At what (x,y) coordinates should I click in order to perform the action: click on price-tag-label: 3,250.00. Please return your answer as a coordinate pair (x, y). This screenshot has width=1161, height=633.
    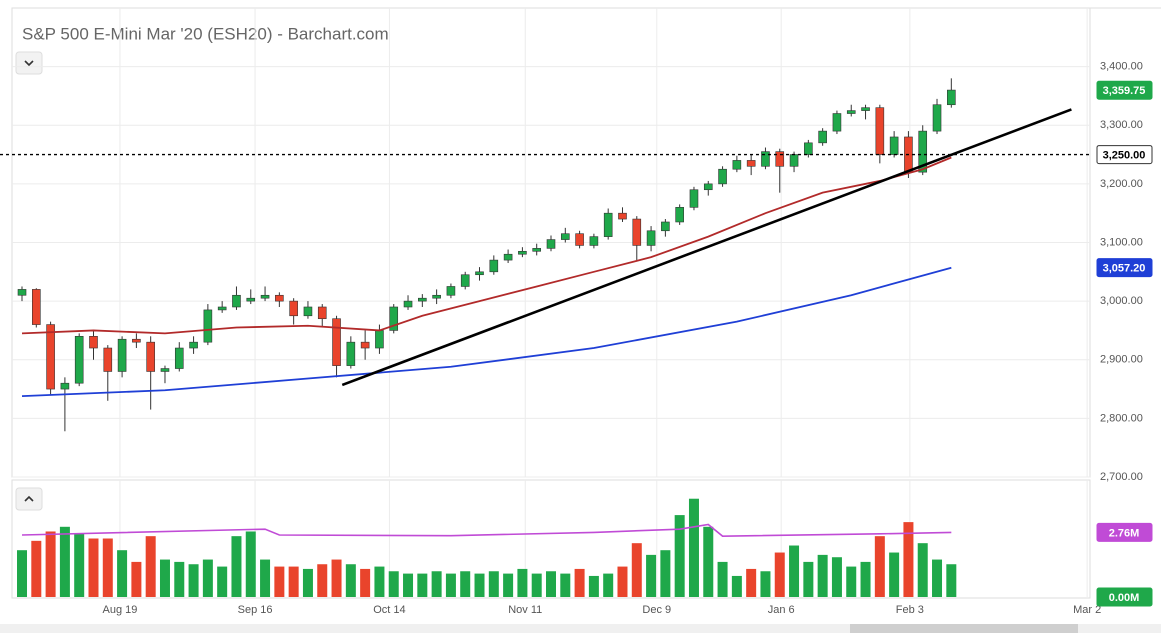
    Looking at the image, I should click on (1124, 155).